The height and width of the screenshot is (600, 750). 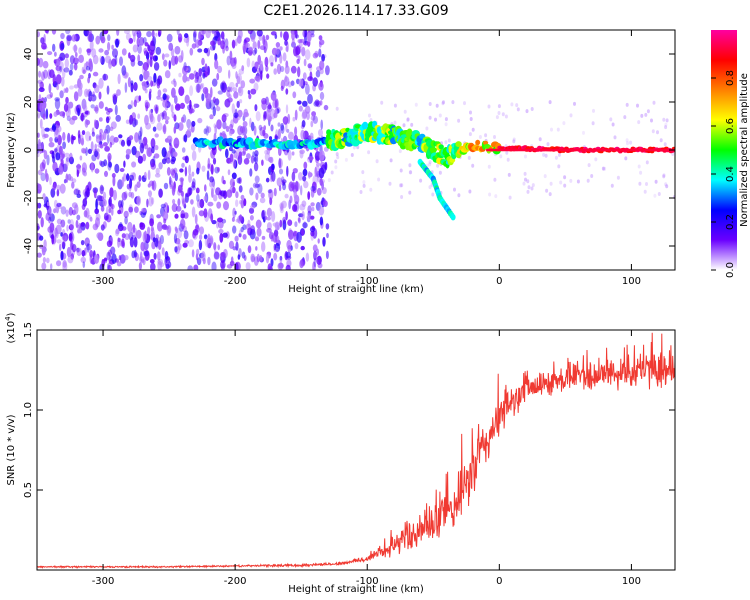 I want to click on colorbar-tick-label: 0.8, so click(x=730, y=78).